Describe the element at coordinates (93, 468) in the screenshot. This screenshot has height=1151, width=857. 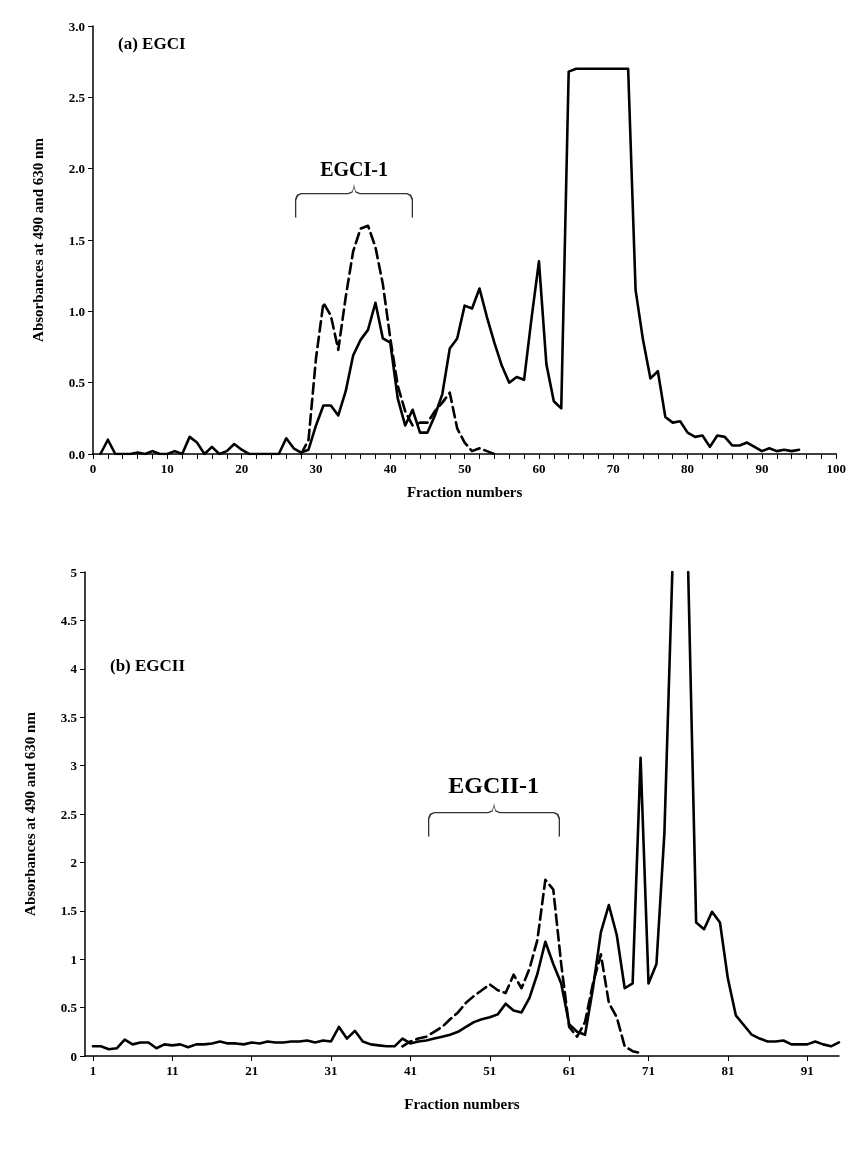
I see `x-tick-label: 0` at that location.